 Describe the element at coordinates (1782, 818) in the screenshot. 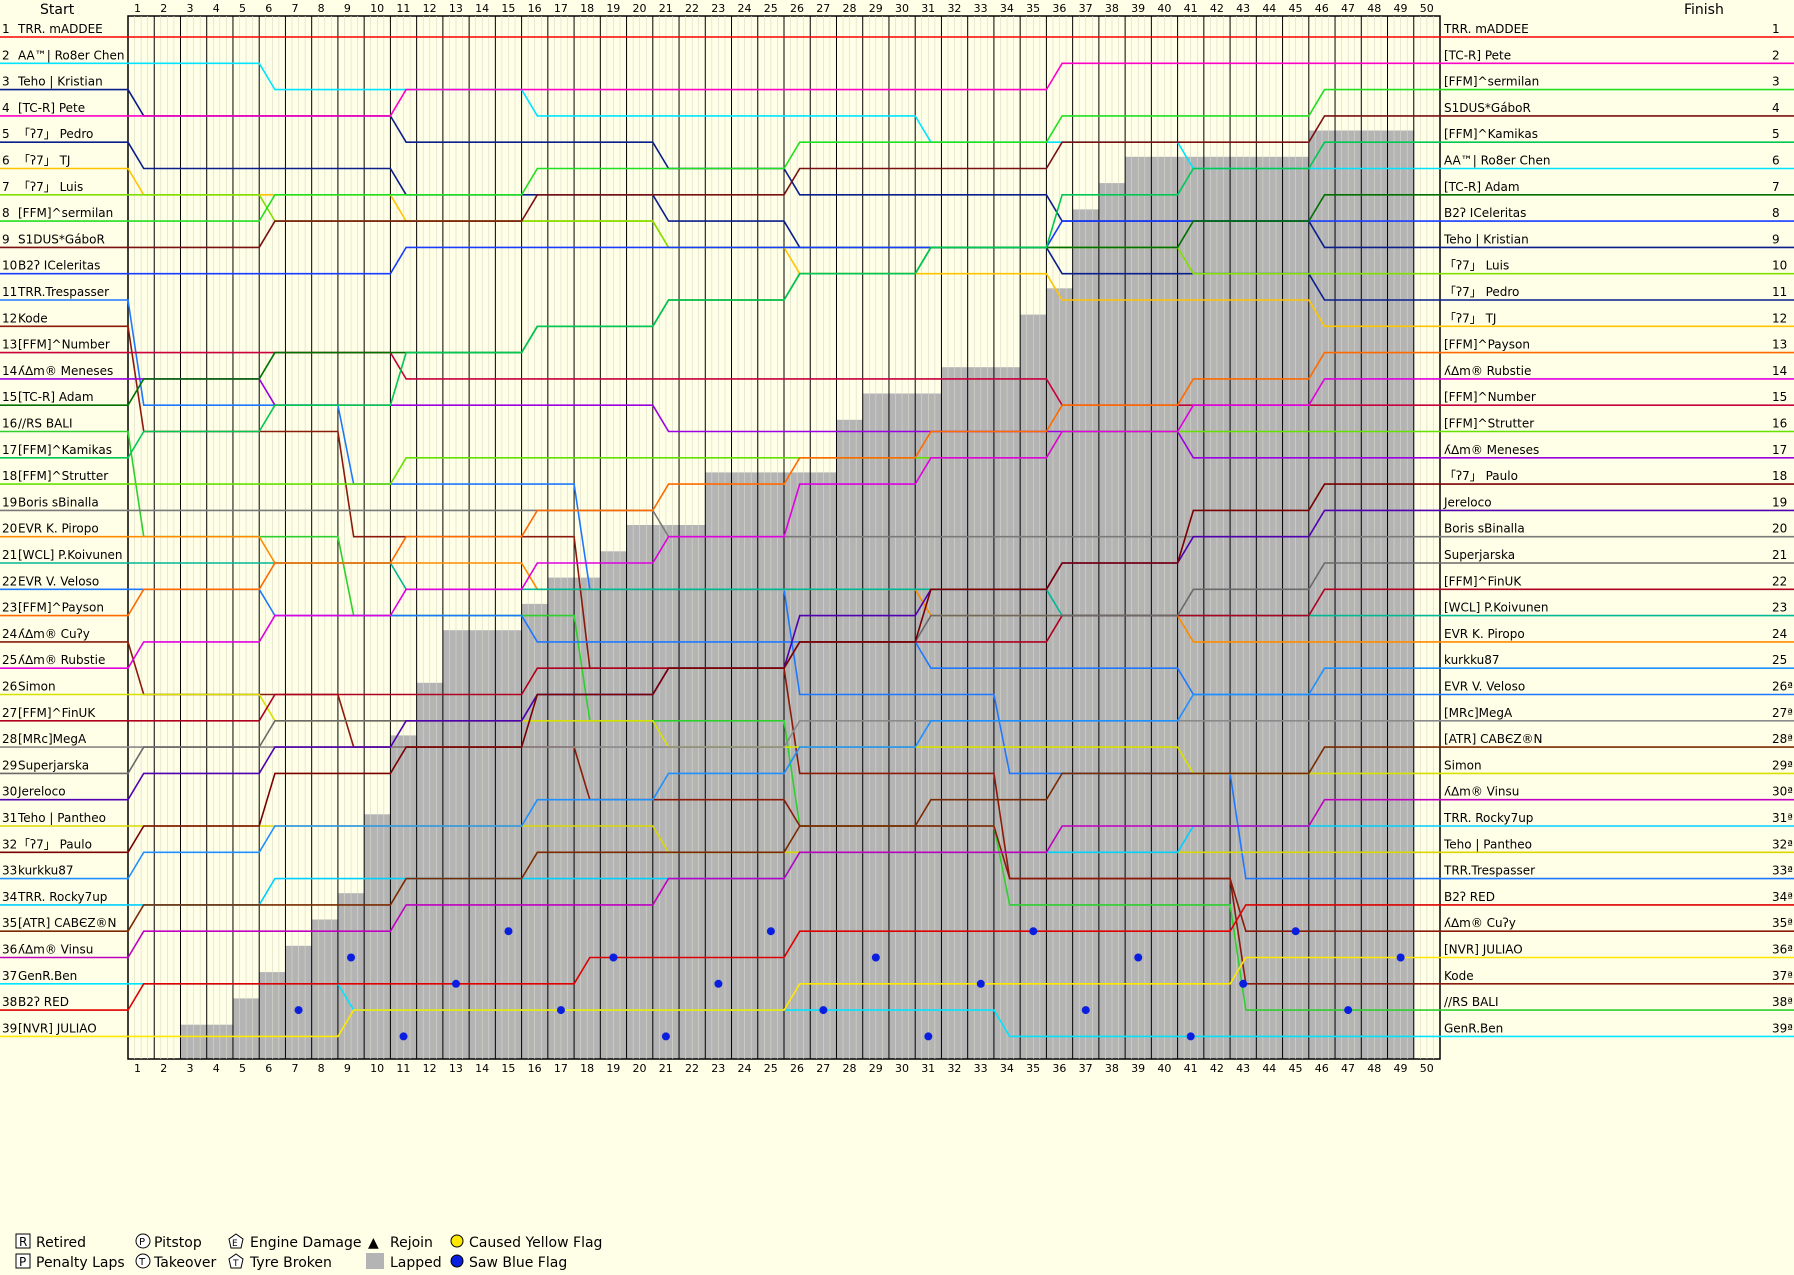

I see `finish-position-number: 31ª` at that location.